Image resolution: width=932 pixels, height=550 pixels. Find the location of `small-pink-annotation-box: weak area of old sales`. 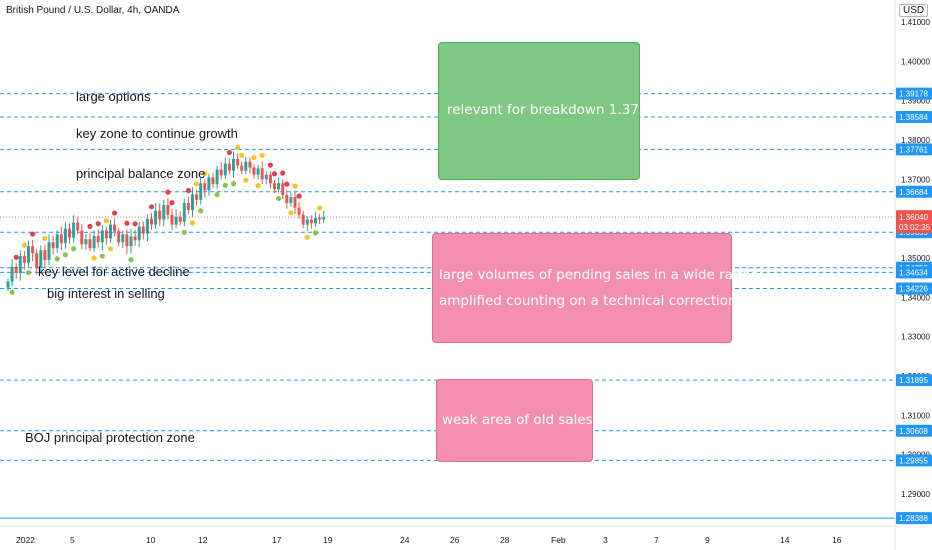

small-pink-annotation-box: weak area of old sales is located at coordinates (514, 420).